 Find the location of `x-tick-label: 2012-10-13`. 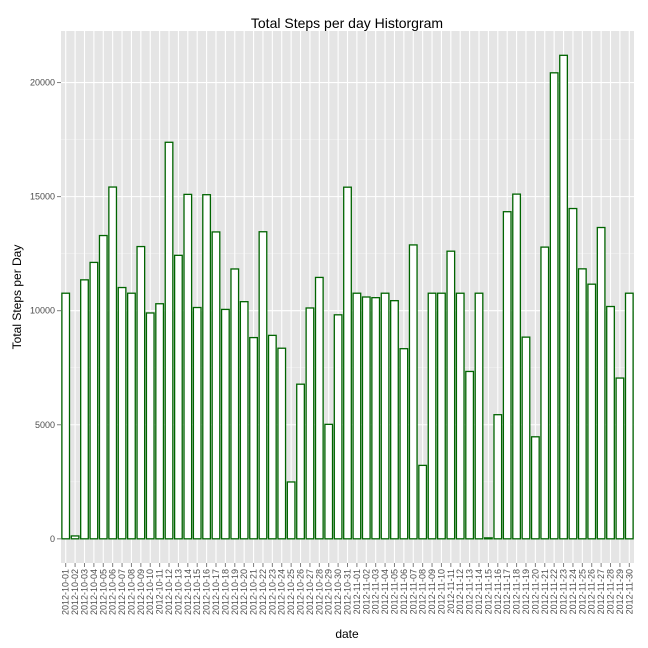

x-tick-label: 2012-10-13 is located at coordinates (178, 592).